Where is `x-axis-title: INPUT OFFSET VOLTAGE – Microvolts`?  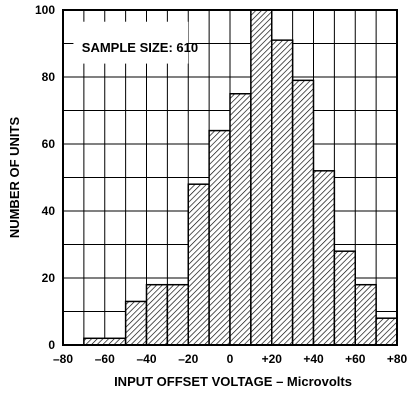 x-axis-title: INPUT OFFSET VOLTAGE – Microvolts is located at coordinates (233, 381).